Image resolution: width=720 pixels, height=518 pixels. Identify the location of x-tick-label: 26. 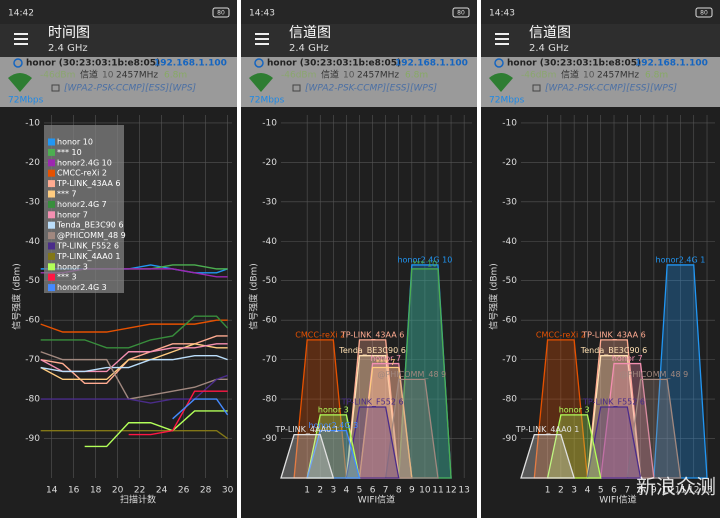
(184, 491).